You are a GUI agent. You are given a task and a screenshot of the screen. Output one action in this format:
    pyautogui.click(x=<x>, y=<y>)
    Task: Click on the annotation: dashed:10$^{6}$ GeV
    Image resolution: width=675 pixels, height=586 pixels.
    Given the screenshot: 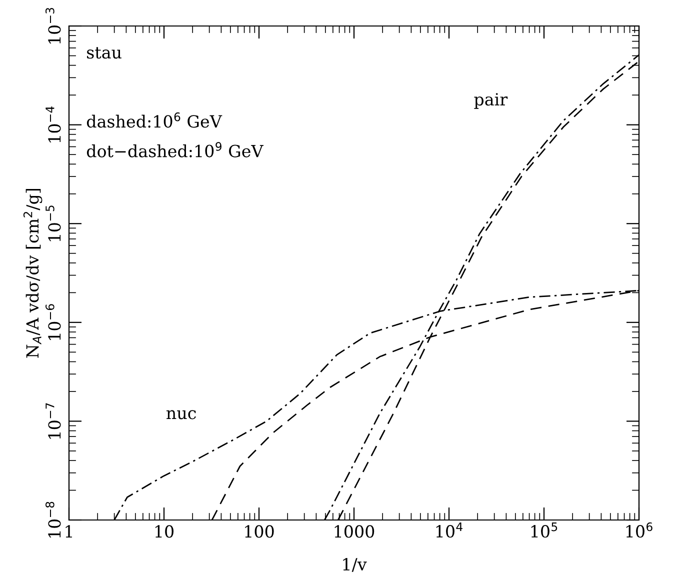 What is the action you would take?
    pyautogui.click(x=154, y=120)
    